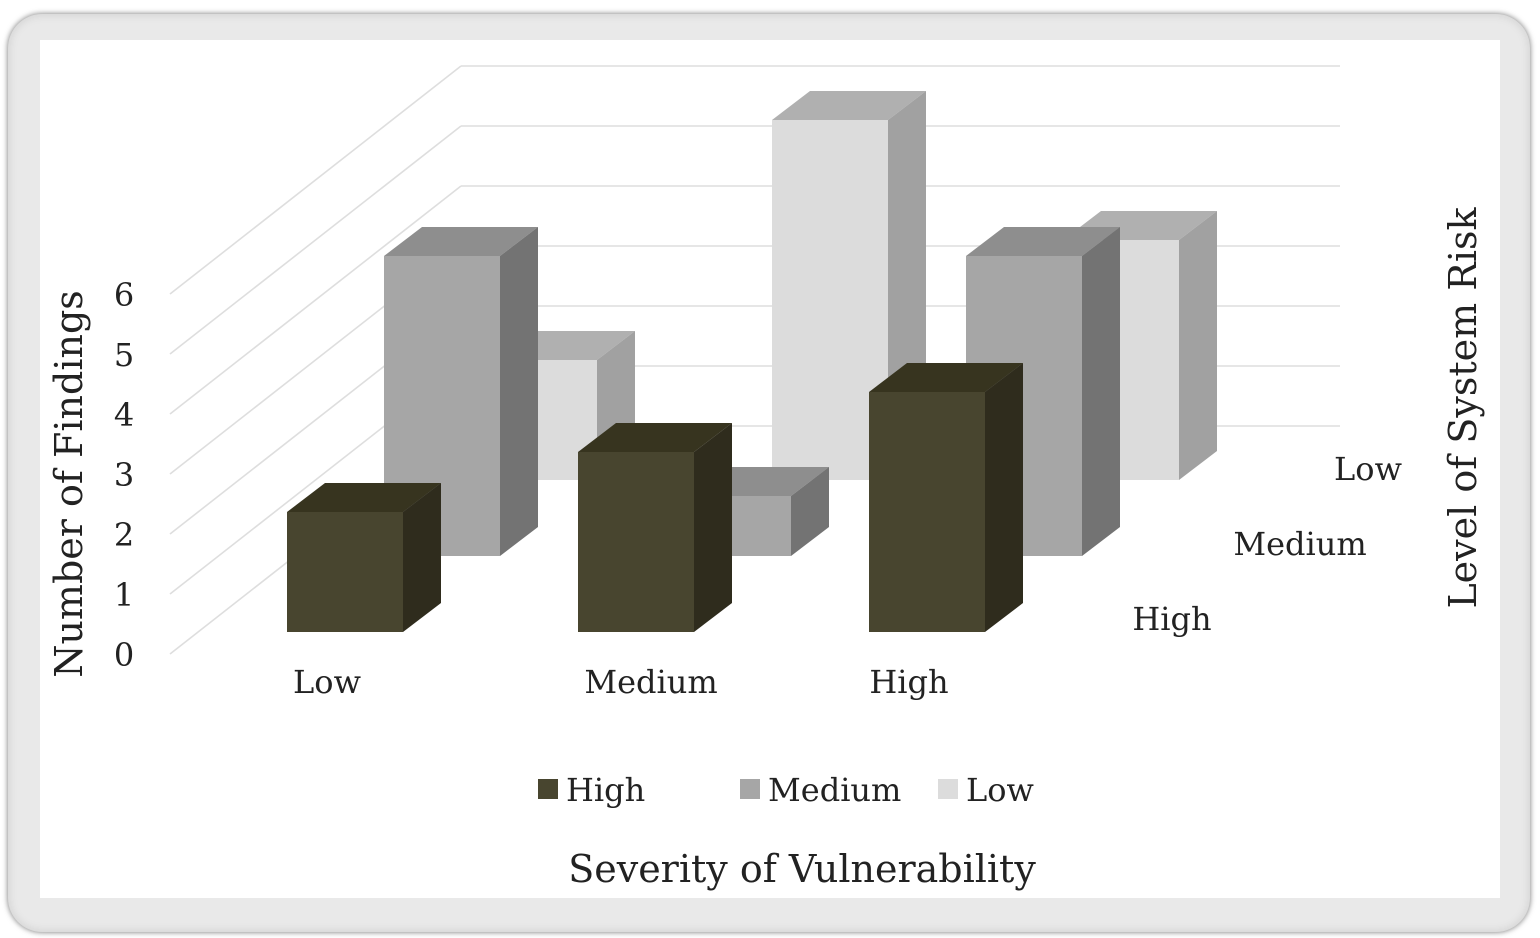  Describe the element at coordinates (1000, 790) in the screenshot. I see `legend-label-low: Low` at that location.